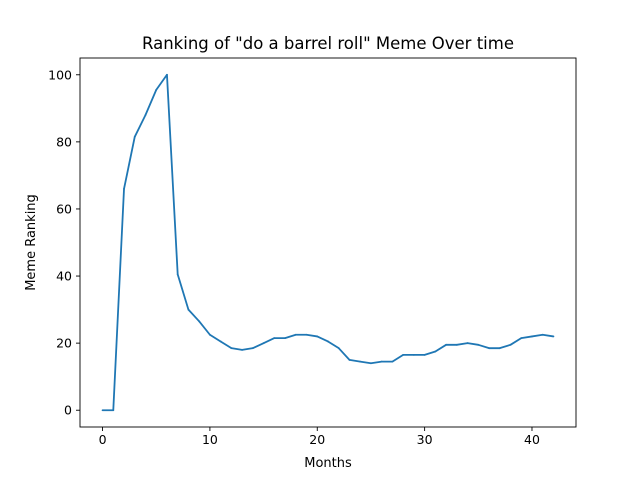 This screenshot has height=480, width=640. Describe the element at coordinates (68, 410) in the screenshot. I see `y-tick-label: 0` at that location.